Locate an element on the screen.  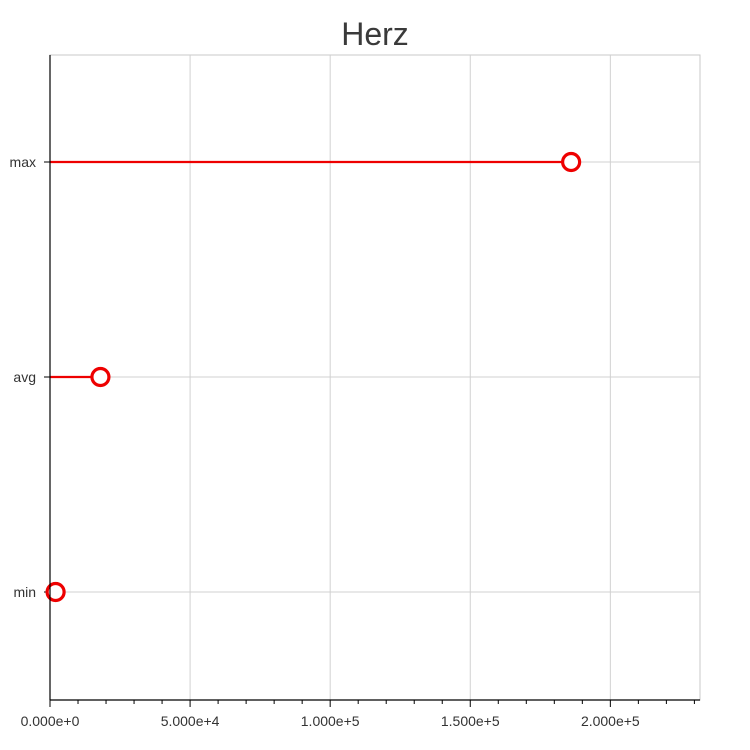
x-tick-label: 5.000e+4 is located at coordinates (190, 721).